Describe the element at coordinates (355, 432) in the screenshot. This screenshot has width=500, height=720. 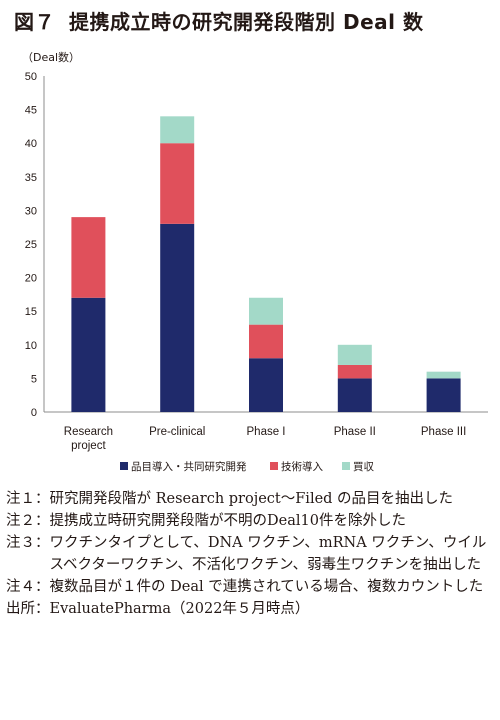
I see `x-tick-label: Phase II` at that location.